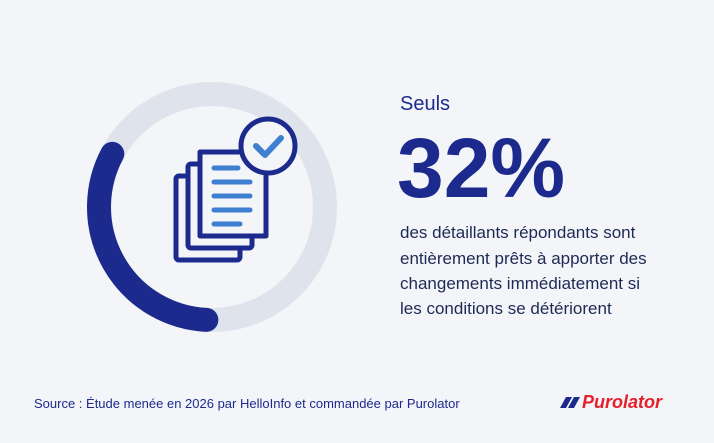  What do you see at coordinates (481, 168) in the screenshot?
I see `value-label: 32%` at bounding box center [481, 168].